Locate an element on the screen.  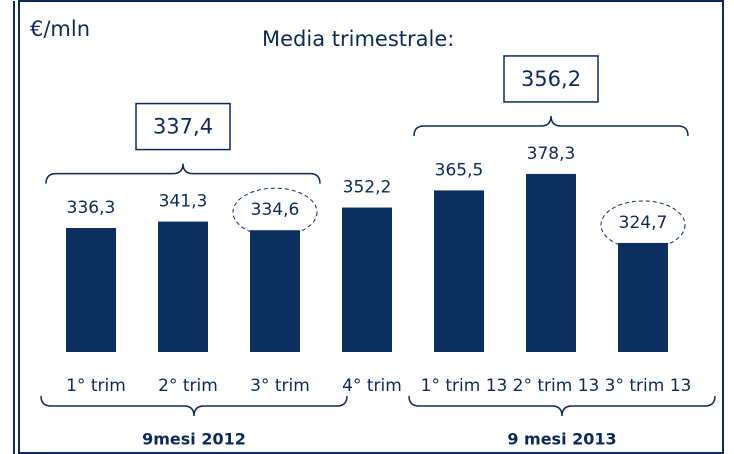
x-tick-label: 4° trim is located at coordinates (372, 386).